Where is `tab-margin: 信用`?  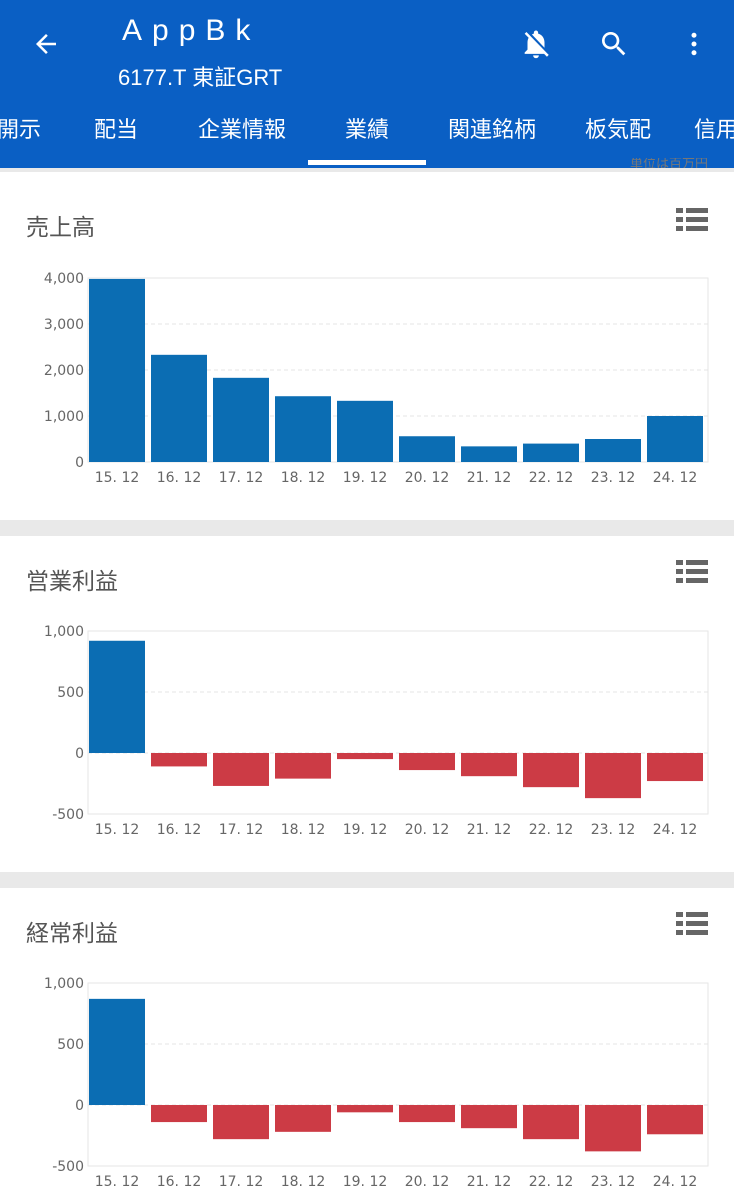 tab-margin: 信用 is located at coordinates (714, 130).